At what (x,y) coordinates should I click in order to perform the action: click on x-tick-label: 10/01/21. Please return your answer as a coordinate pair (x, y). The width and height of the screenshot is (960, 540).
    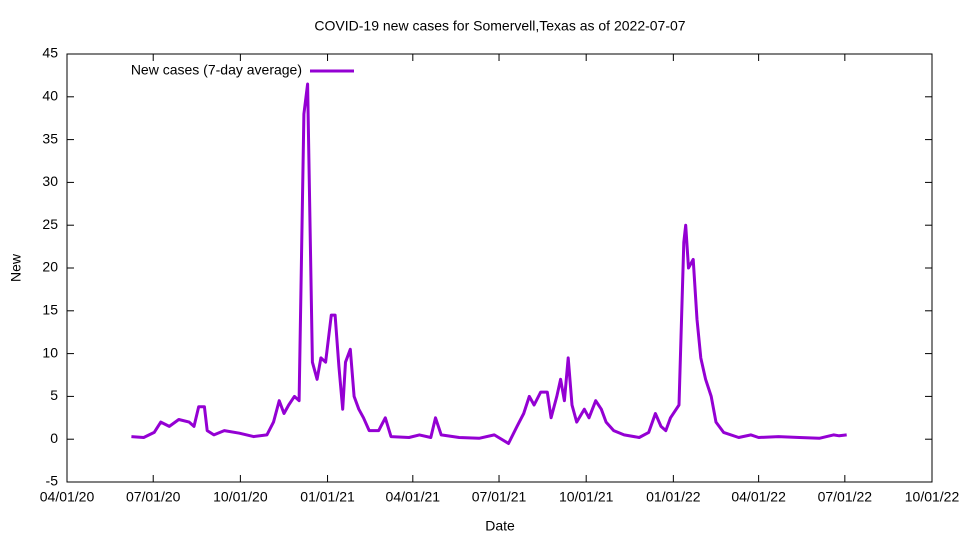
    Looking at the image, I should click on (586, 497).